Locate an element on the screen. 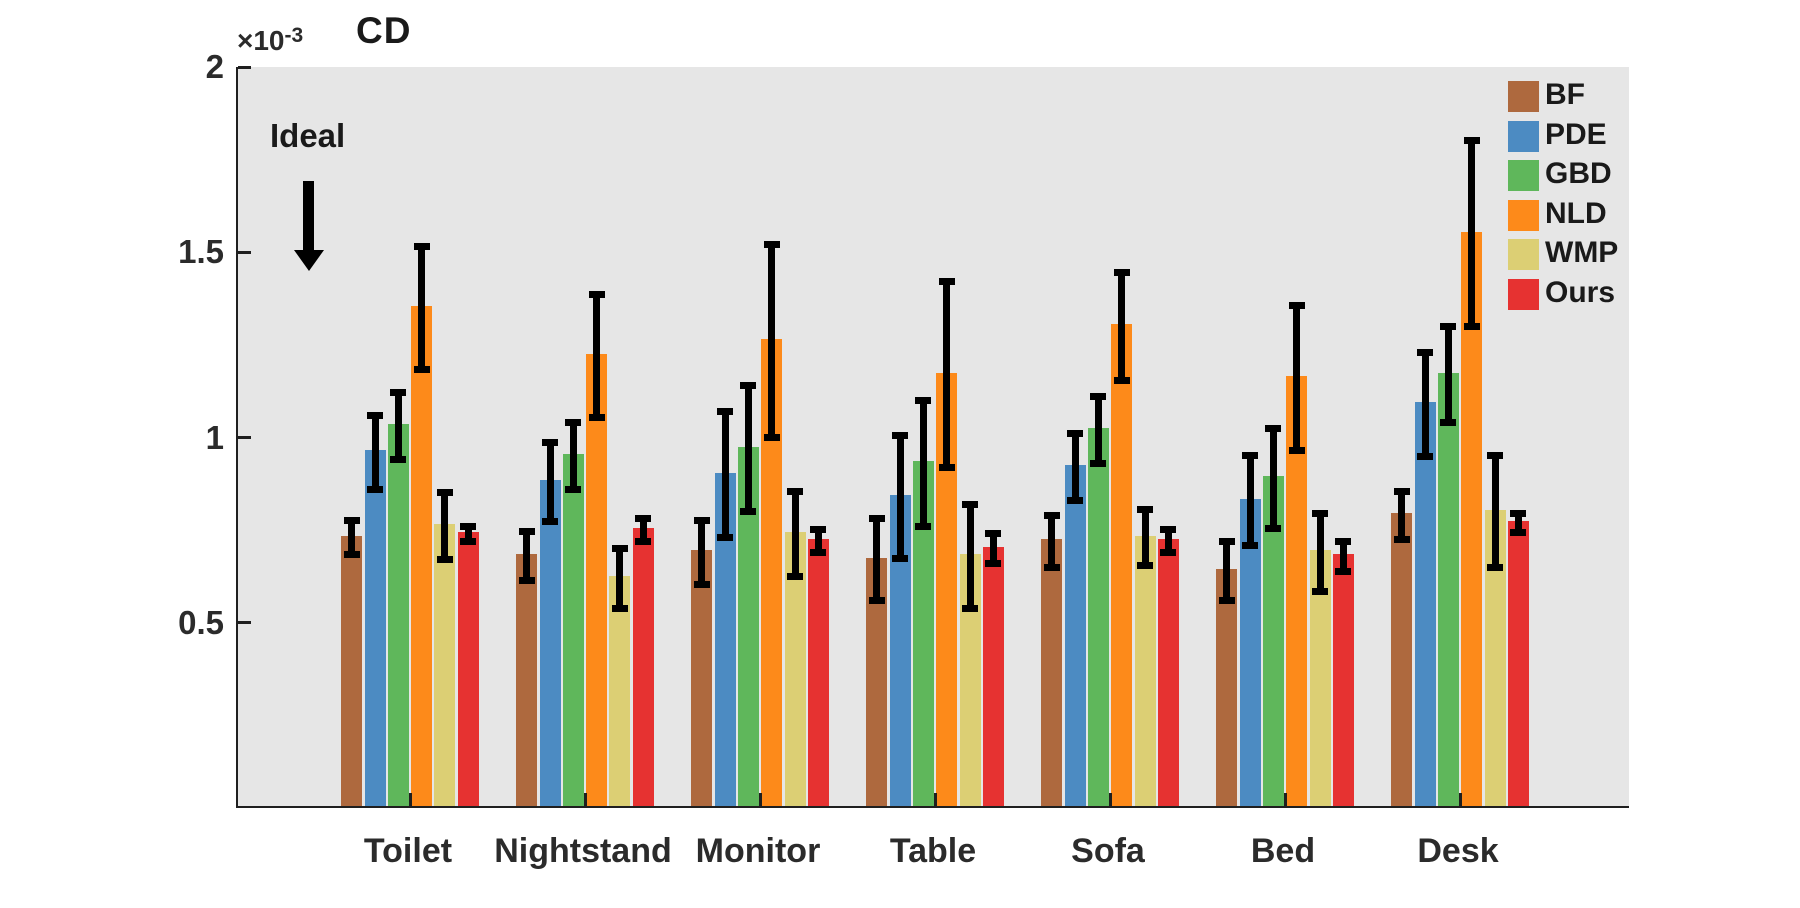 The image size is (1800, 908). legend-swatch-pde is located at coordinates (1523, 136).